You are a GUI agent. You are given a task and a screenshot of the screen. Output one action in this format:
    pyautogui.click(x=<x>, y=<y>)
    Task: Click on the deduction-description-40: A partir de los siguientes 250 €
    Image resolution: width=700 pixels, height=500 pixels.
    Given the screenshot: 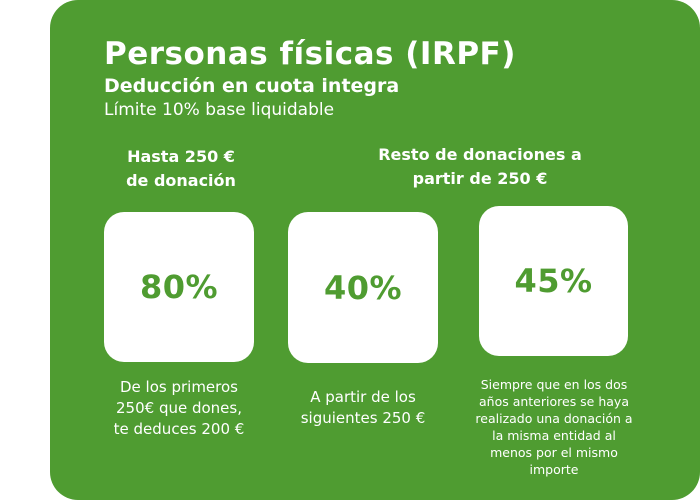 What is the action you would take?
    pyautogui.click(x=363, y=408)
    